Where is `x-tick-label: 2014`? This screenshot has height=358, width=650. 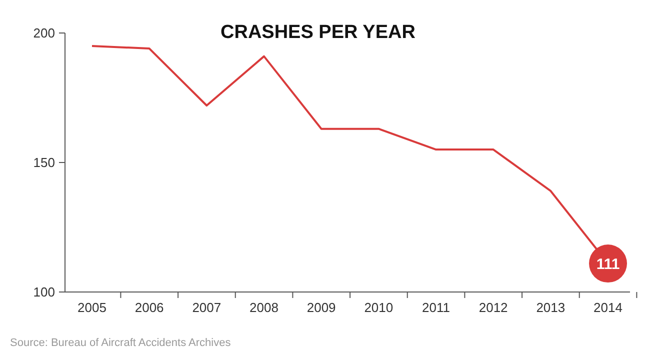 x-tick-label: 2014 is located at coordinates (608, 307).